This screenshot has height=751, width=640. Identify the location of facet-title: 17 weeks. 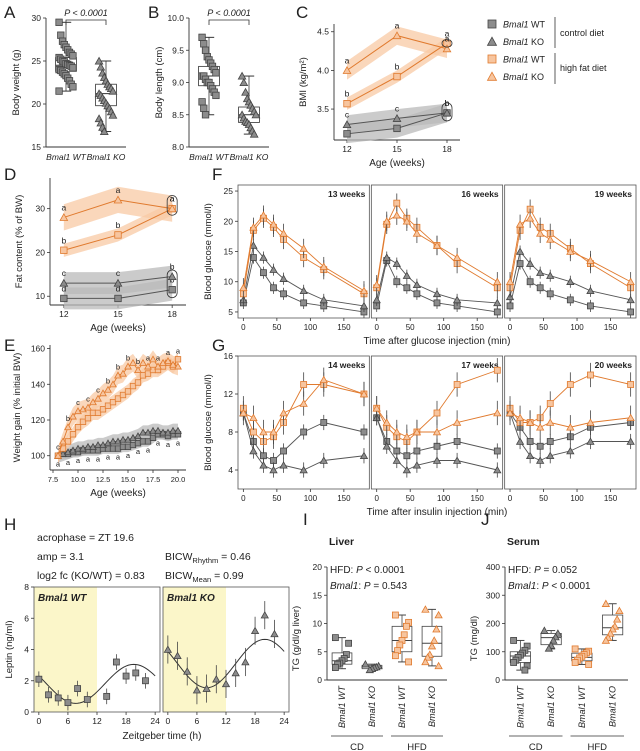
(480, 365).